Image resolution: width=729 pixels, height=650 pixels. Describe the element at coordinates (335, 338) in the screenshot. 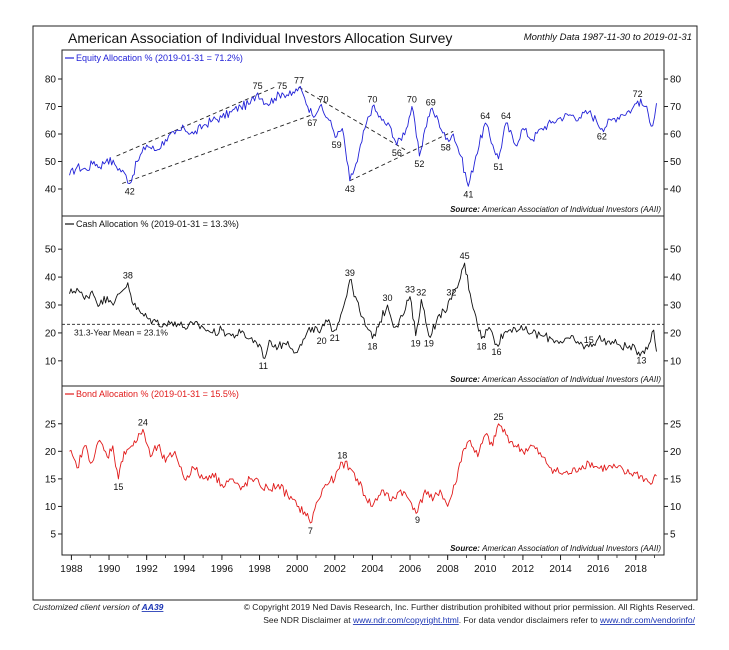

I see `annotation-label: 21` at that location.